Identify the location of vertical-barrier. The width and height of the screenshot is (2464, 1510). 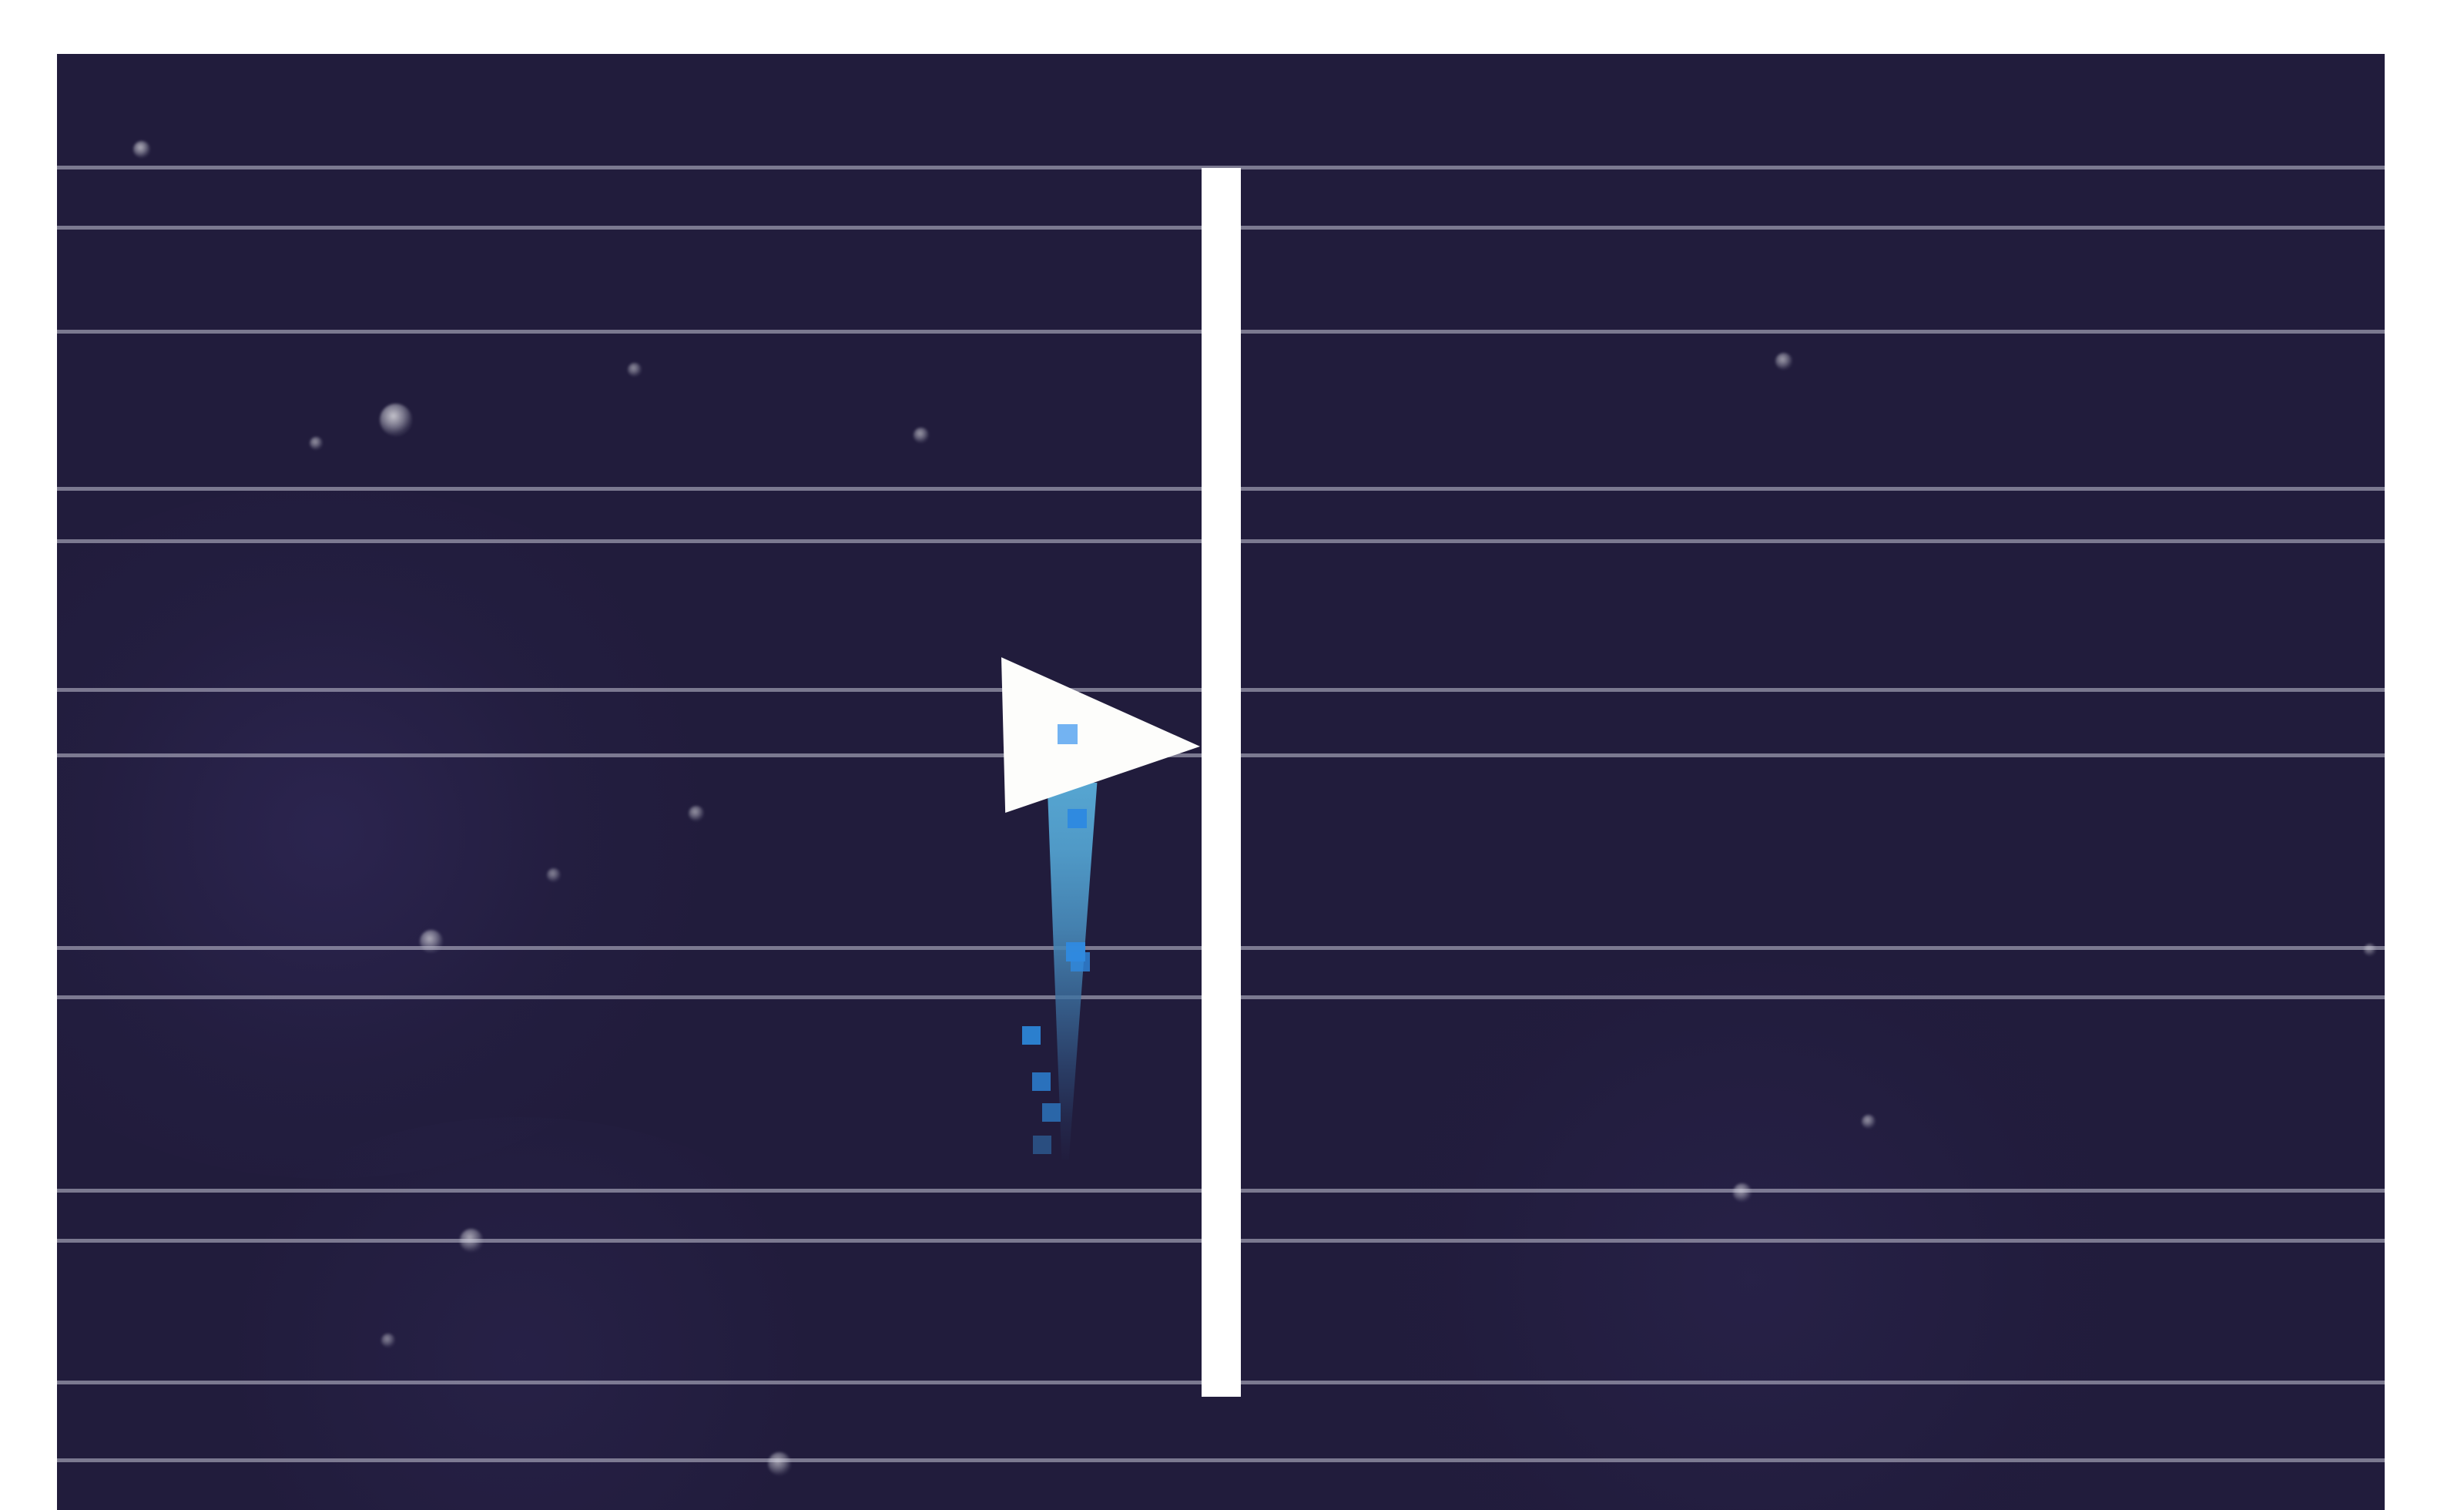
(1221, 782).